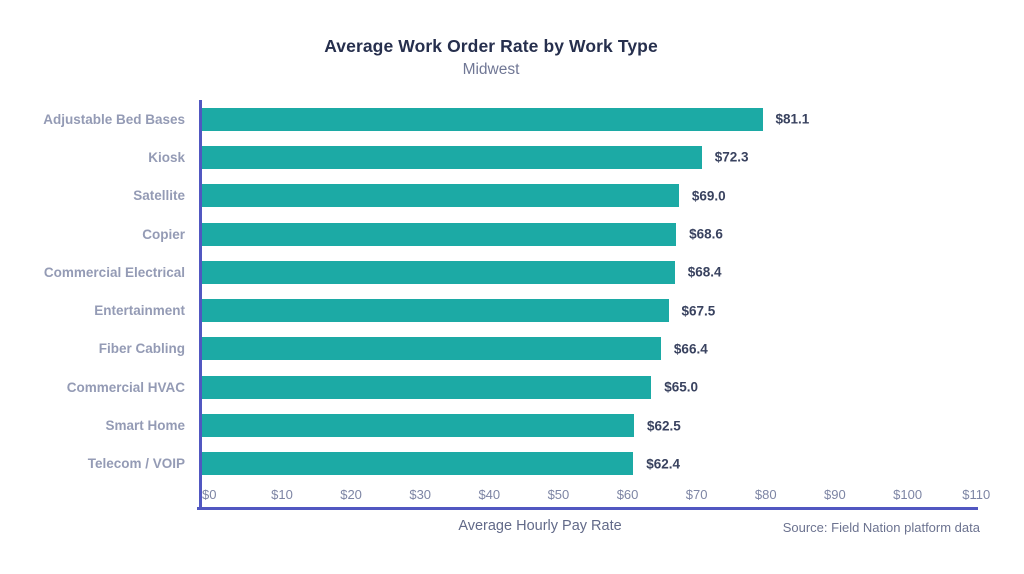  What do you see at coordinates (163, 234) in the screenshot?
I see `category-label: Copier` at bounding box center [163, 234].